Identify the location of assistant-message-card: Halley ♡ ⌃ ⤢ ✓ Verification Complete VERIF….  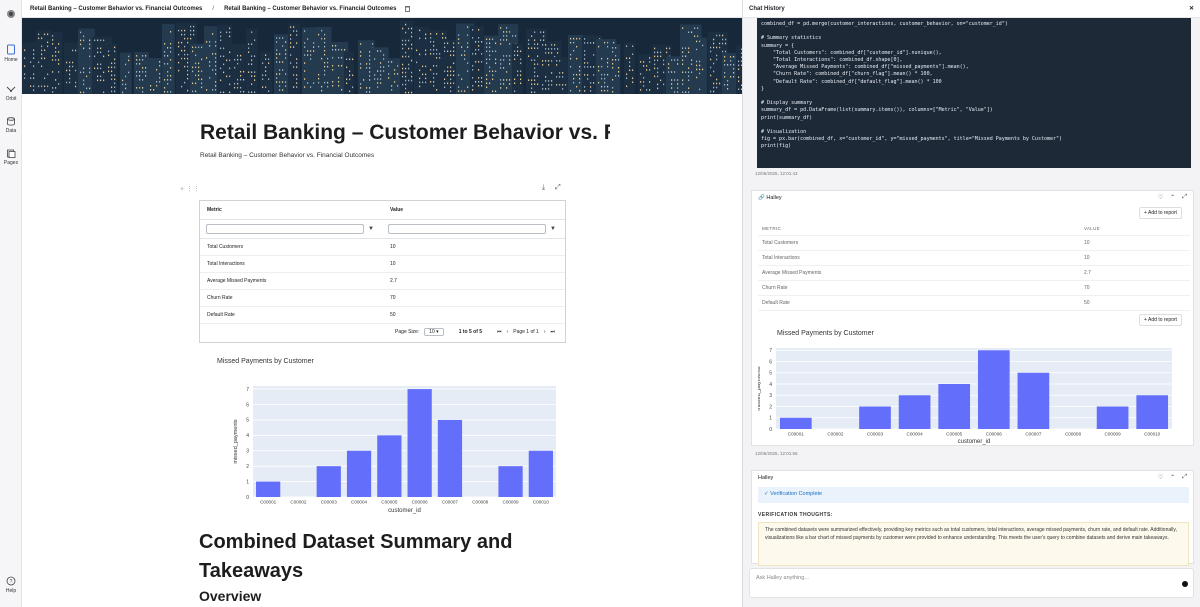
(972, 518).